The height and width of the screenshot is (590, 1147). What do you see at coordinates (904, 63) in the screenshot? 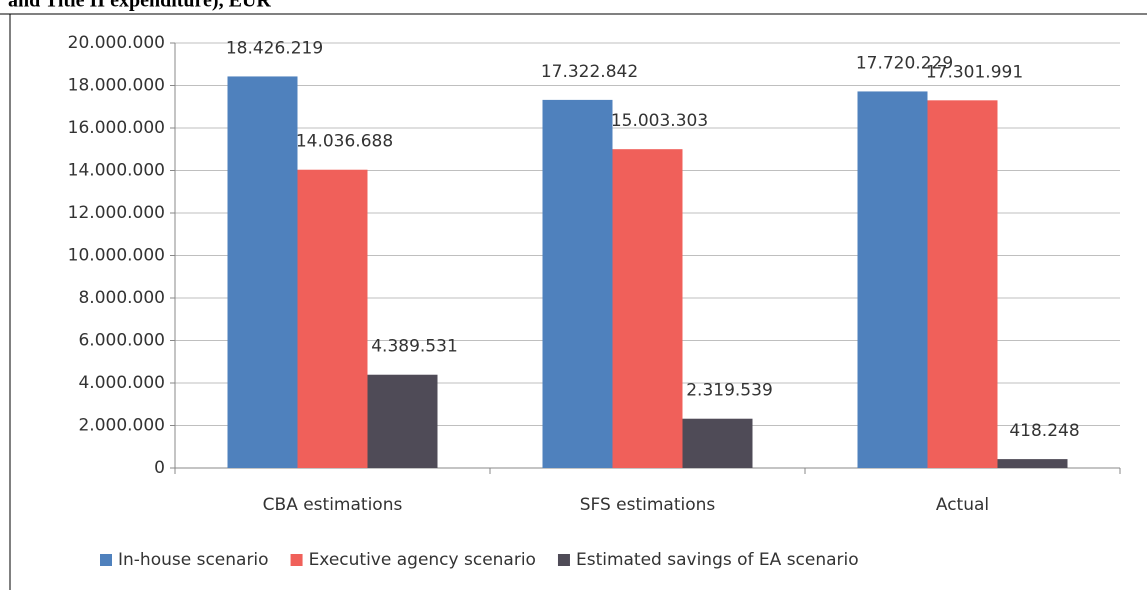
I see `value-label: 17.720.229` at bounding box center [904, 63].